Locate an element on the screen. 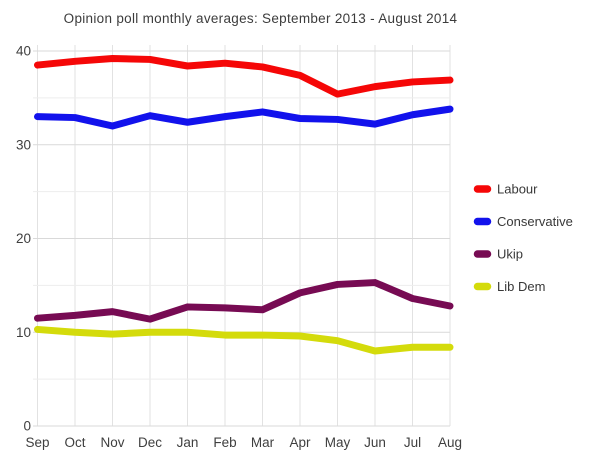 This screenshot has height=463, width=600. series-line-ukip is located at coordinates (244, 301).